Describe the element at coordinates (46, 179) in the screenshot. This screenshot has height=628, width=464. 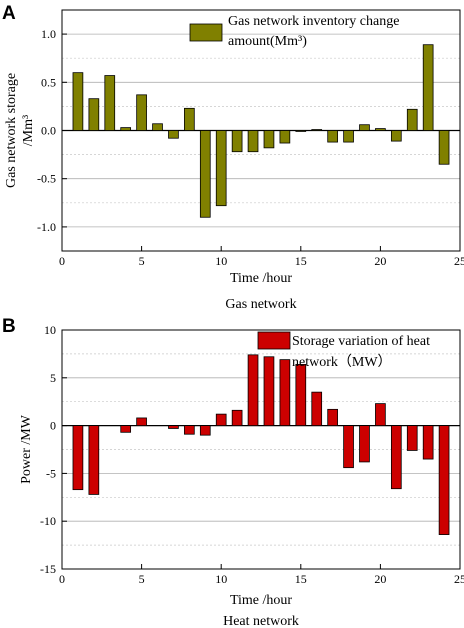
I see `y-tick-label: -0.5` at that location.